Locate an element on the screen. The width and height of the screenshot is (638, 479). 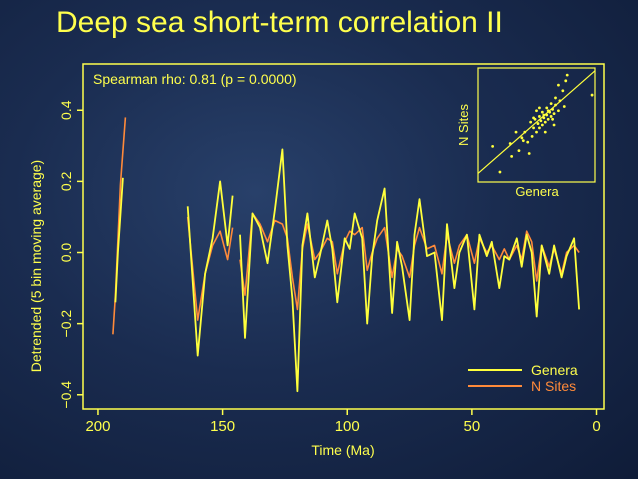
inset-frame is located at coordinates (536, 125).